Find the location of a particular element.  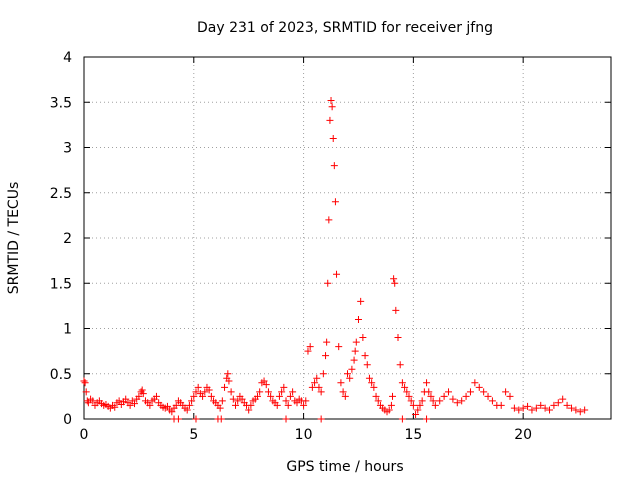

y-axis-title: SRMTID / TECUs is located at coordinates (14, 238).